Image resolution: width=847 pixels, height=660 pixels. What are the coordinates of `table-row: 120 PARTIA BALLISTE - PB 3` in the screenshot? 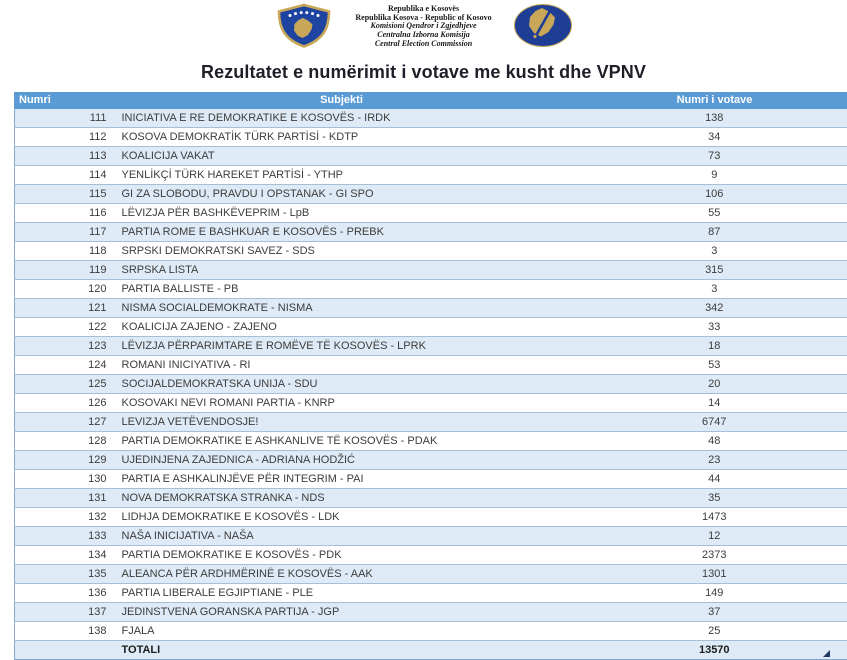 It's located at (431, 289).